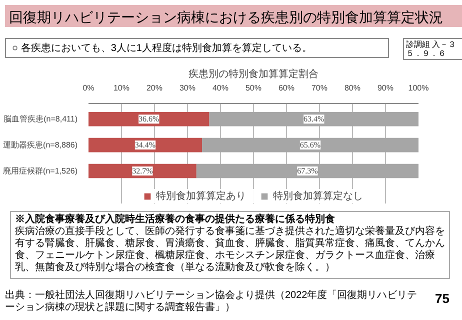 The width and height of the screenshot is (462, 320). What do you see at coordinates (286, 88) in the screenshot?
I see `x-tick-label: 60%` at bounding box center [286, 88].